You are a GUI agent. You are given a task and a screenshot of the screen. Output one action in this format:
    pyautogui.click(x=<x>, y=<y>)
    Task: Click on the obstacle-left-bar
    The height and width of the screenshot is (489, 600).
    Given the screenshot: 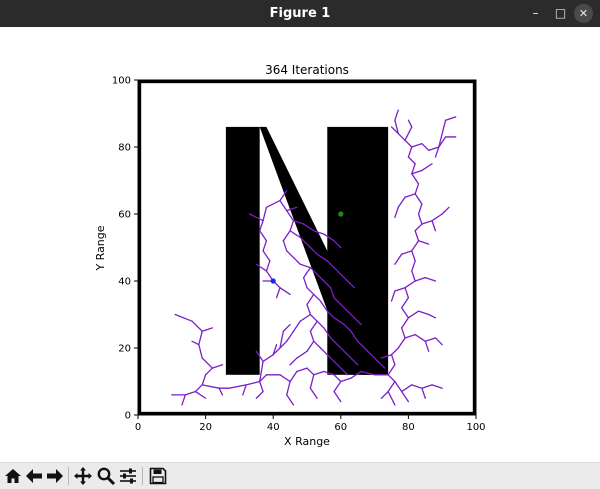 What is the action you would take?
    pyautogui.click(x=242, y=250)
    